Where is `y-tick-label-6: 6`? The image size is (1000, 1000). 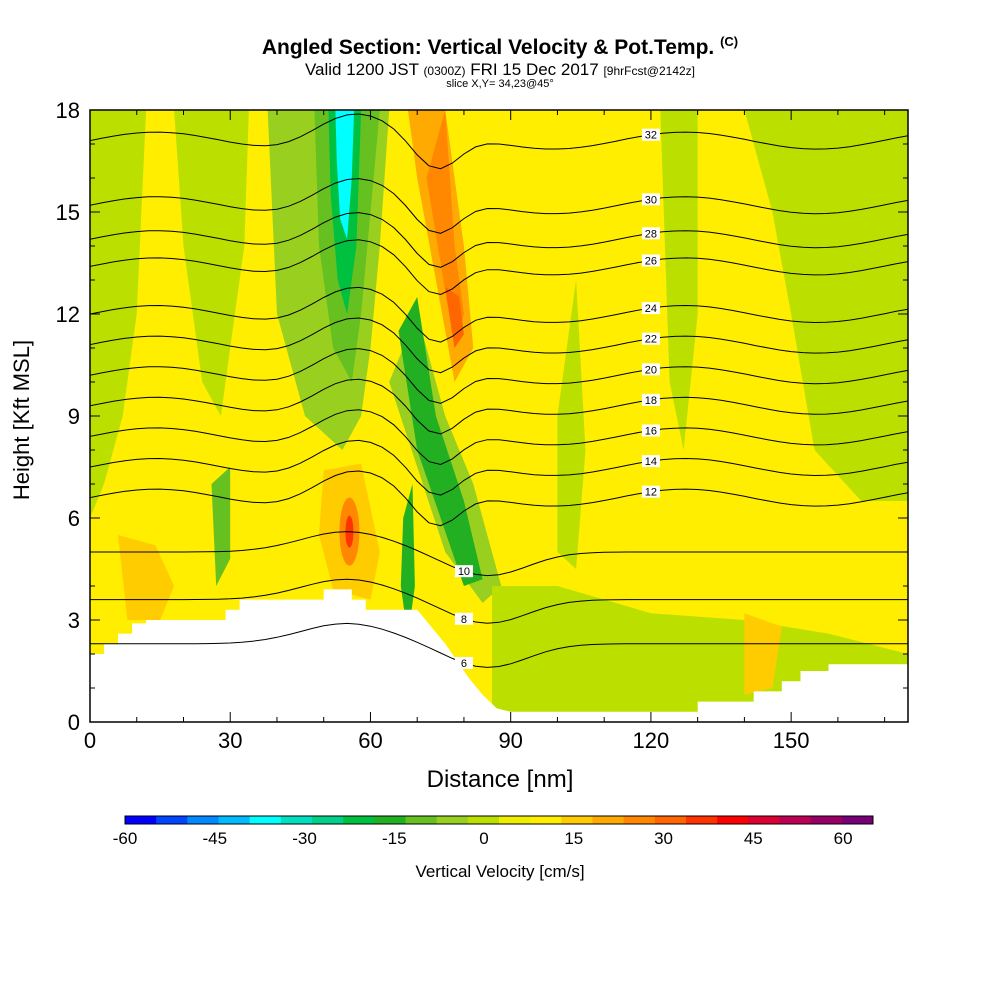 y-tick-label-6: 6 is located at coordinates (74, 518).